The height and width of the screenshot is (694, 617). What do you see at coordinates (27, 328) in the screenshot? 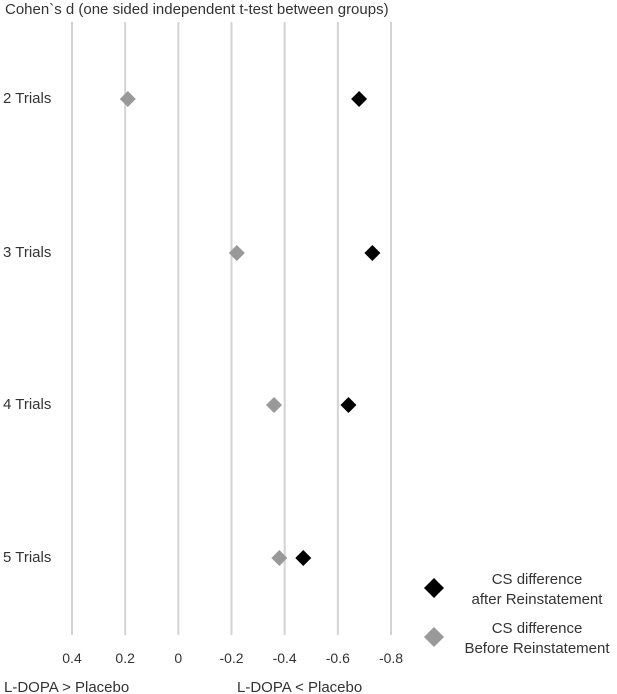
I see `y-axis-labels: 2 Trials 3 Trials 4 Trials 5 Trials` at bounding box center [27, 328].